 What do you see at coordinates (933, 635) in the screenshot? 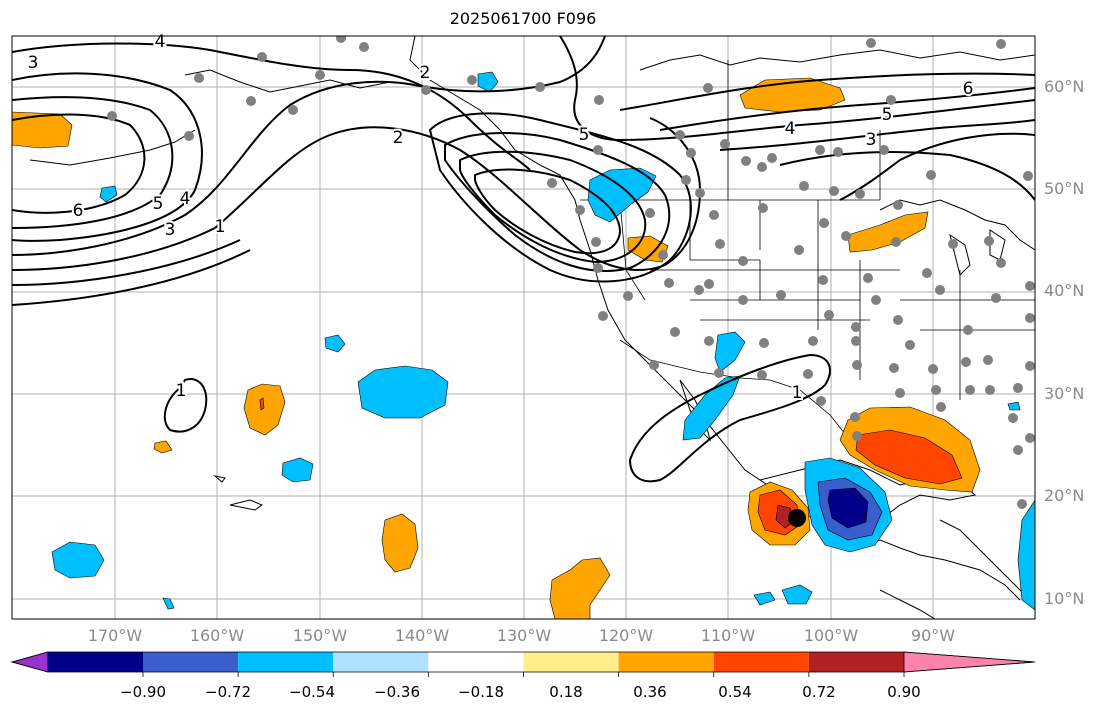
I see `lon-tick-label: 90°W` at bounding box center [933, 635].